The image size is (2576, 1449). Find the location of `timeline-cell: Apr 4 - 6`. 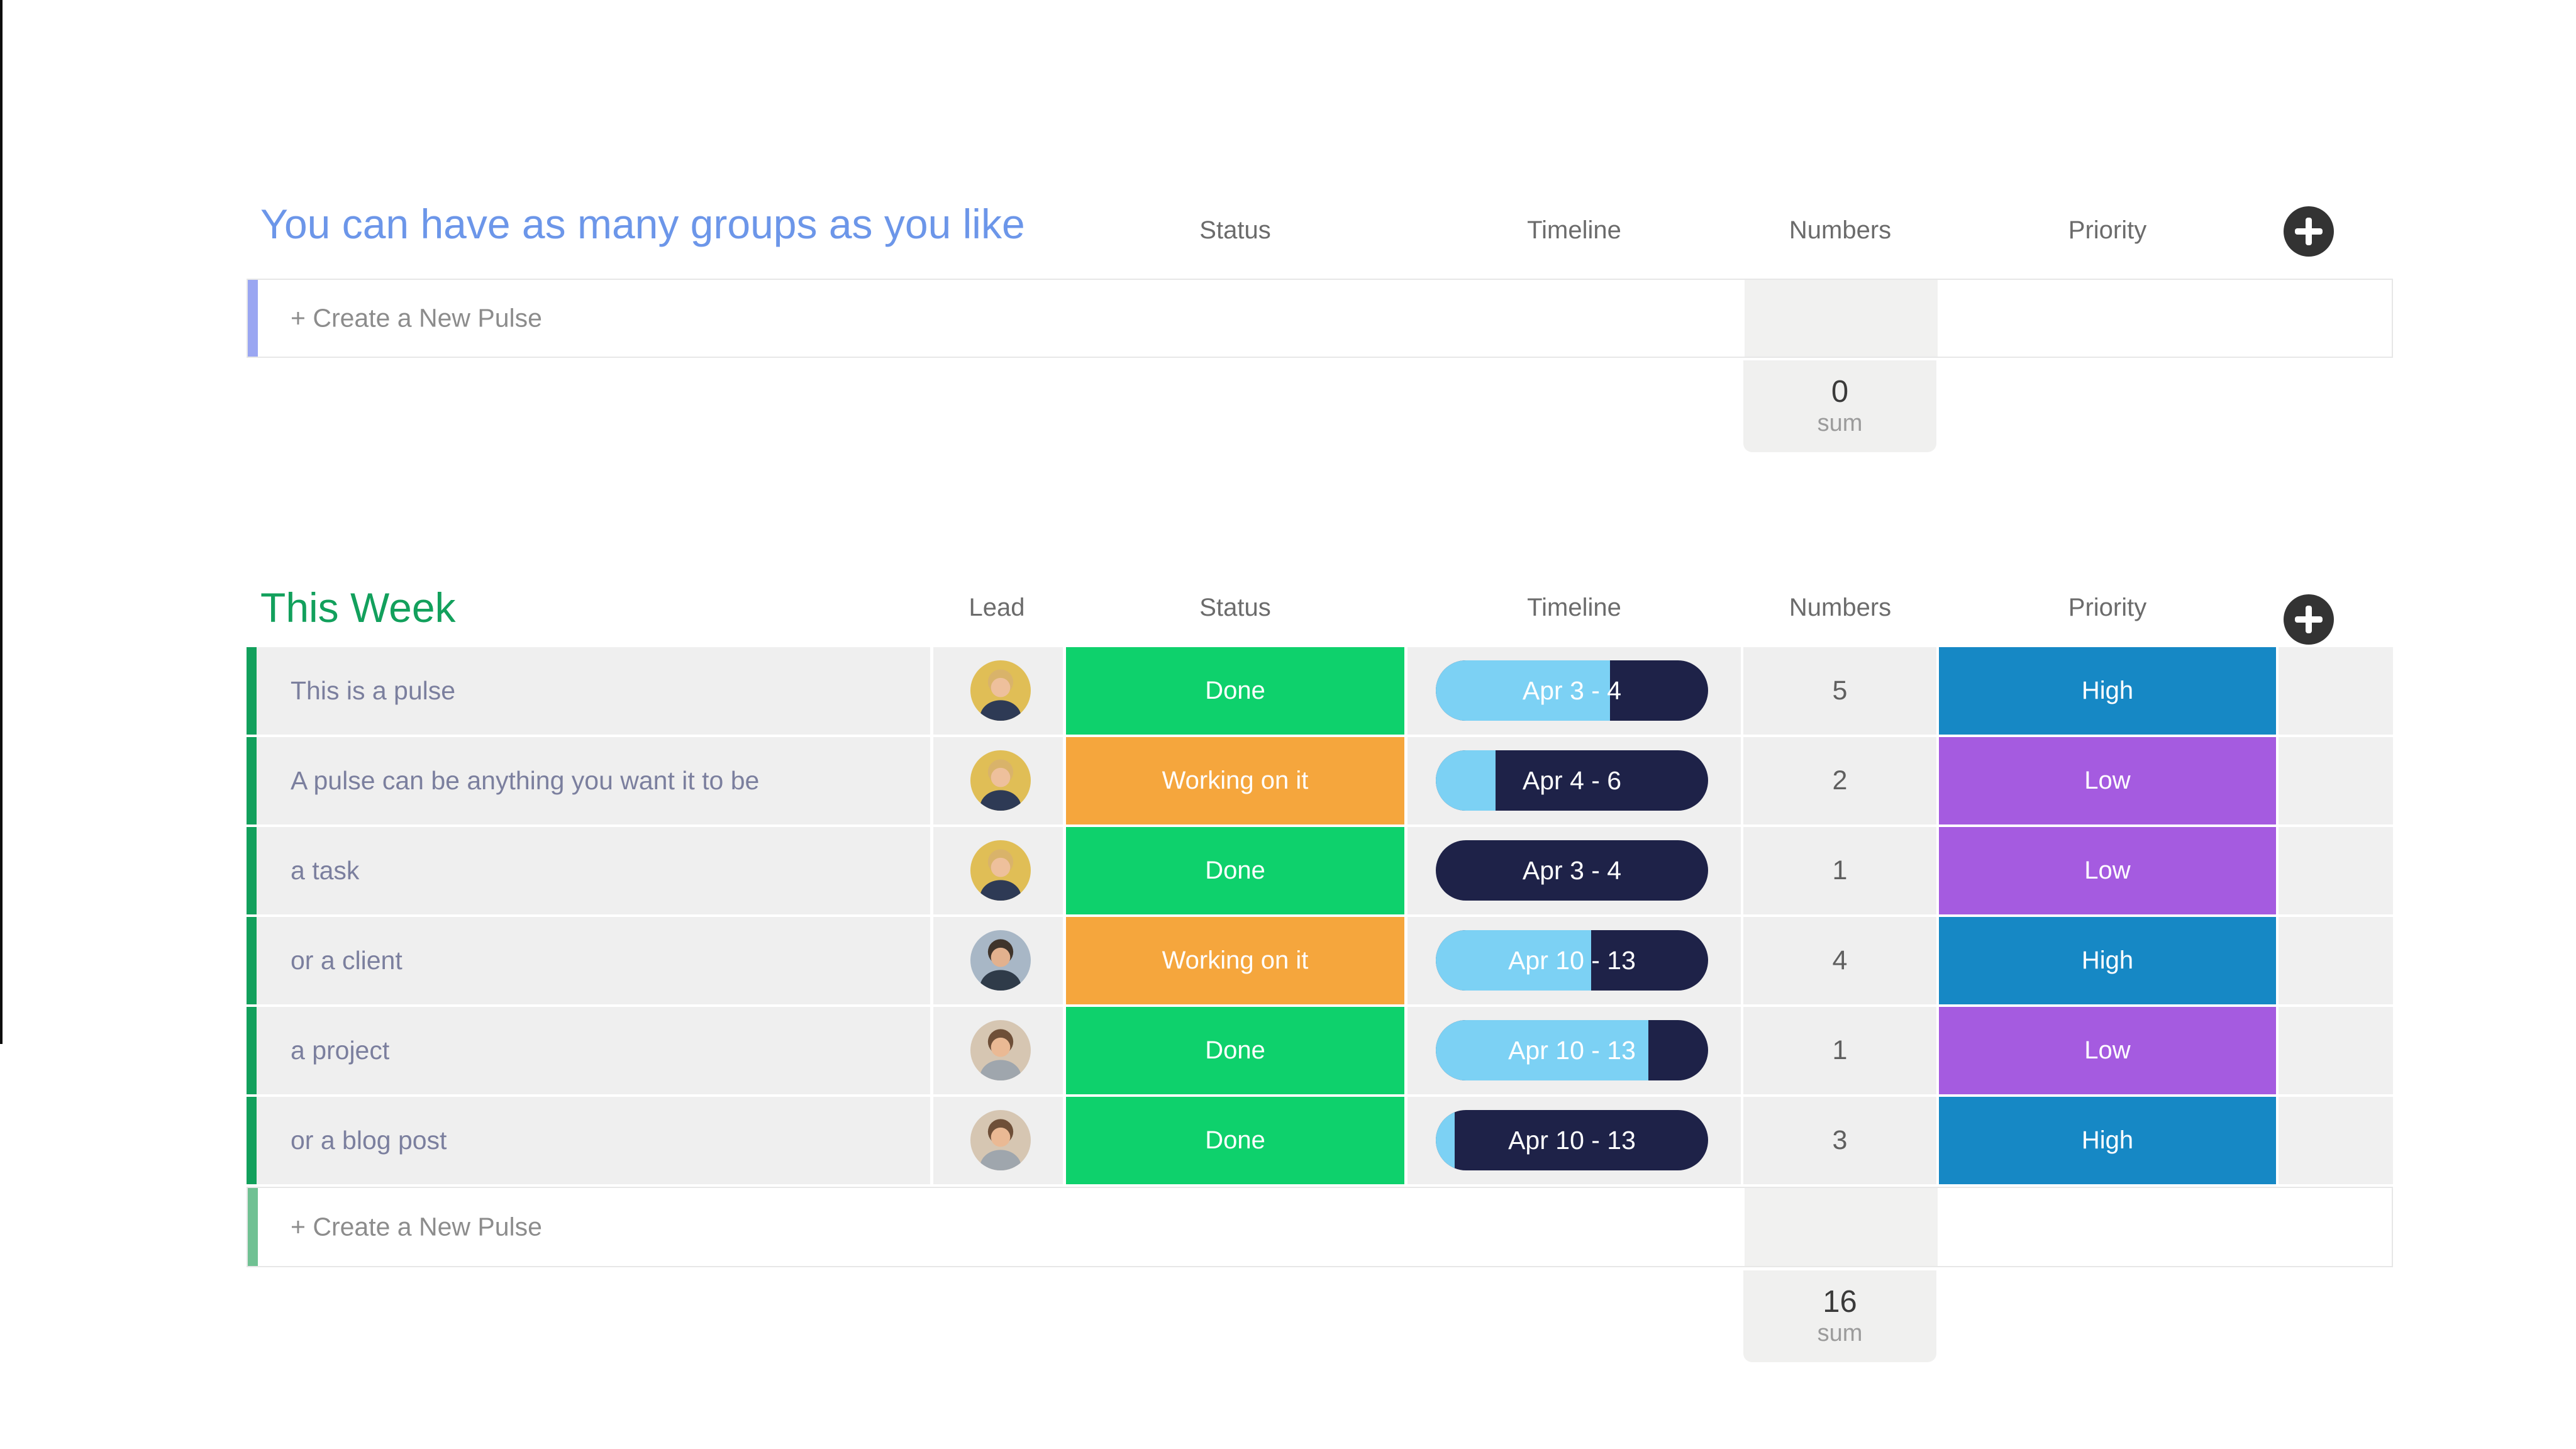

timeline-cell: Apr 4 - 6 is located at coordinates (1574, 780).